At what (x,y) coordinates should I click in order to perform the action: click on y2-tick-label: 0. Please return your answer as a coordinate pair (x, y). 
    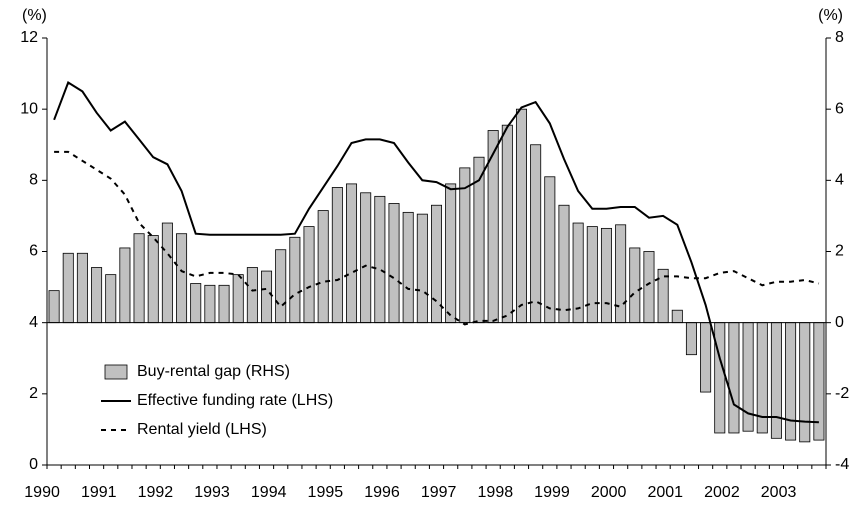
    Looking at the image, I should click on (839, 322).